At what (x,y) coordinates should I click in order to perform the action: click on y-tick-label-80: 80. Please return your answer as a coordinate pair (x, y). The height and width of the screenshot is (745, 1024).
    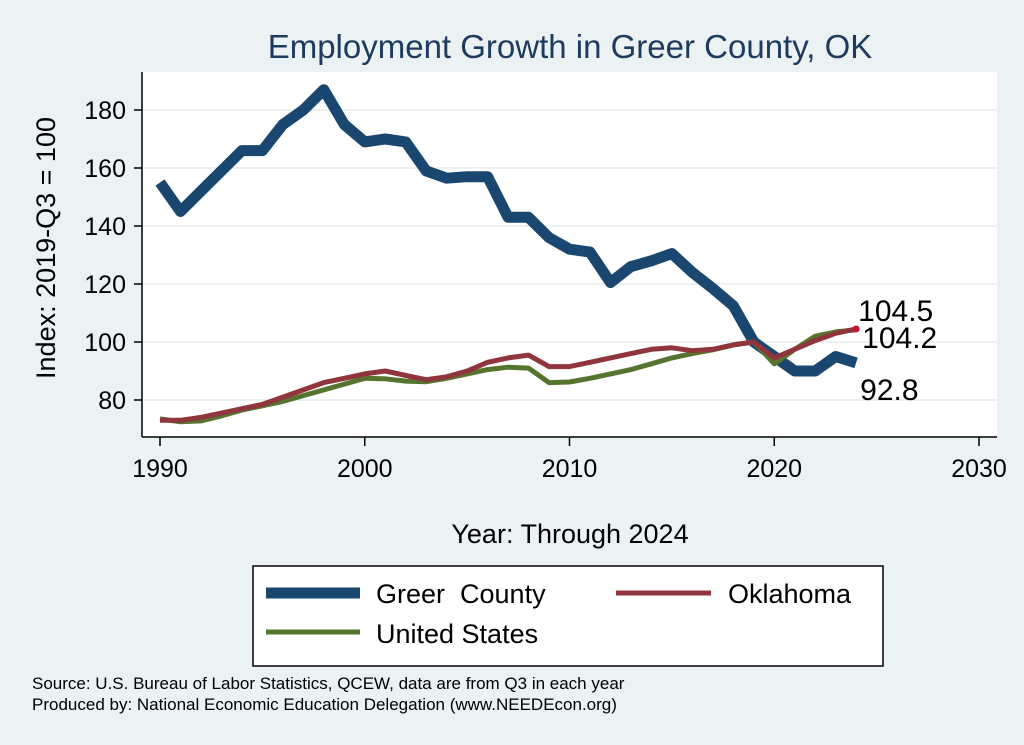
    Looking at the image, I should click on (112, 401).